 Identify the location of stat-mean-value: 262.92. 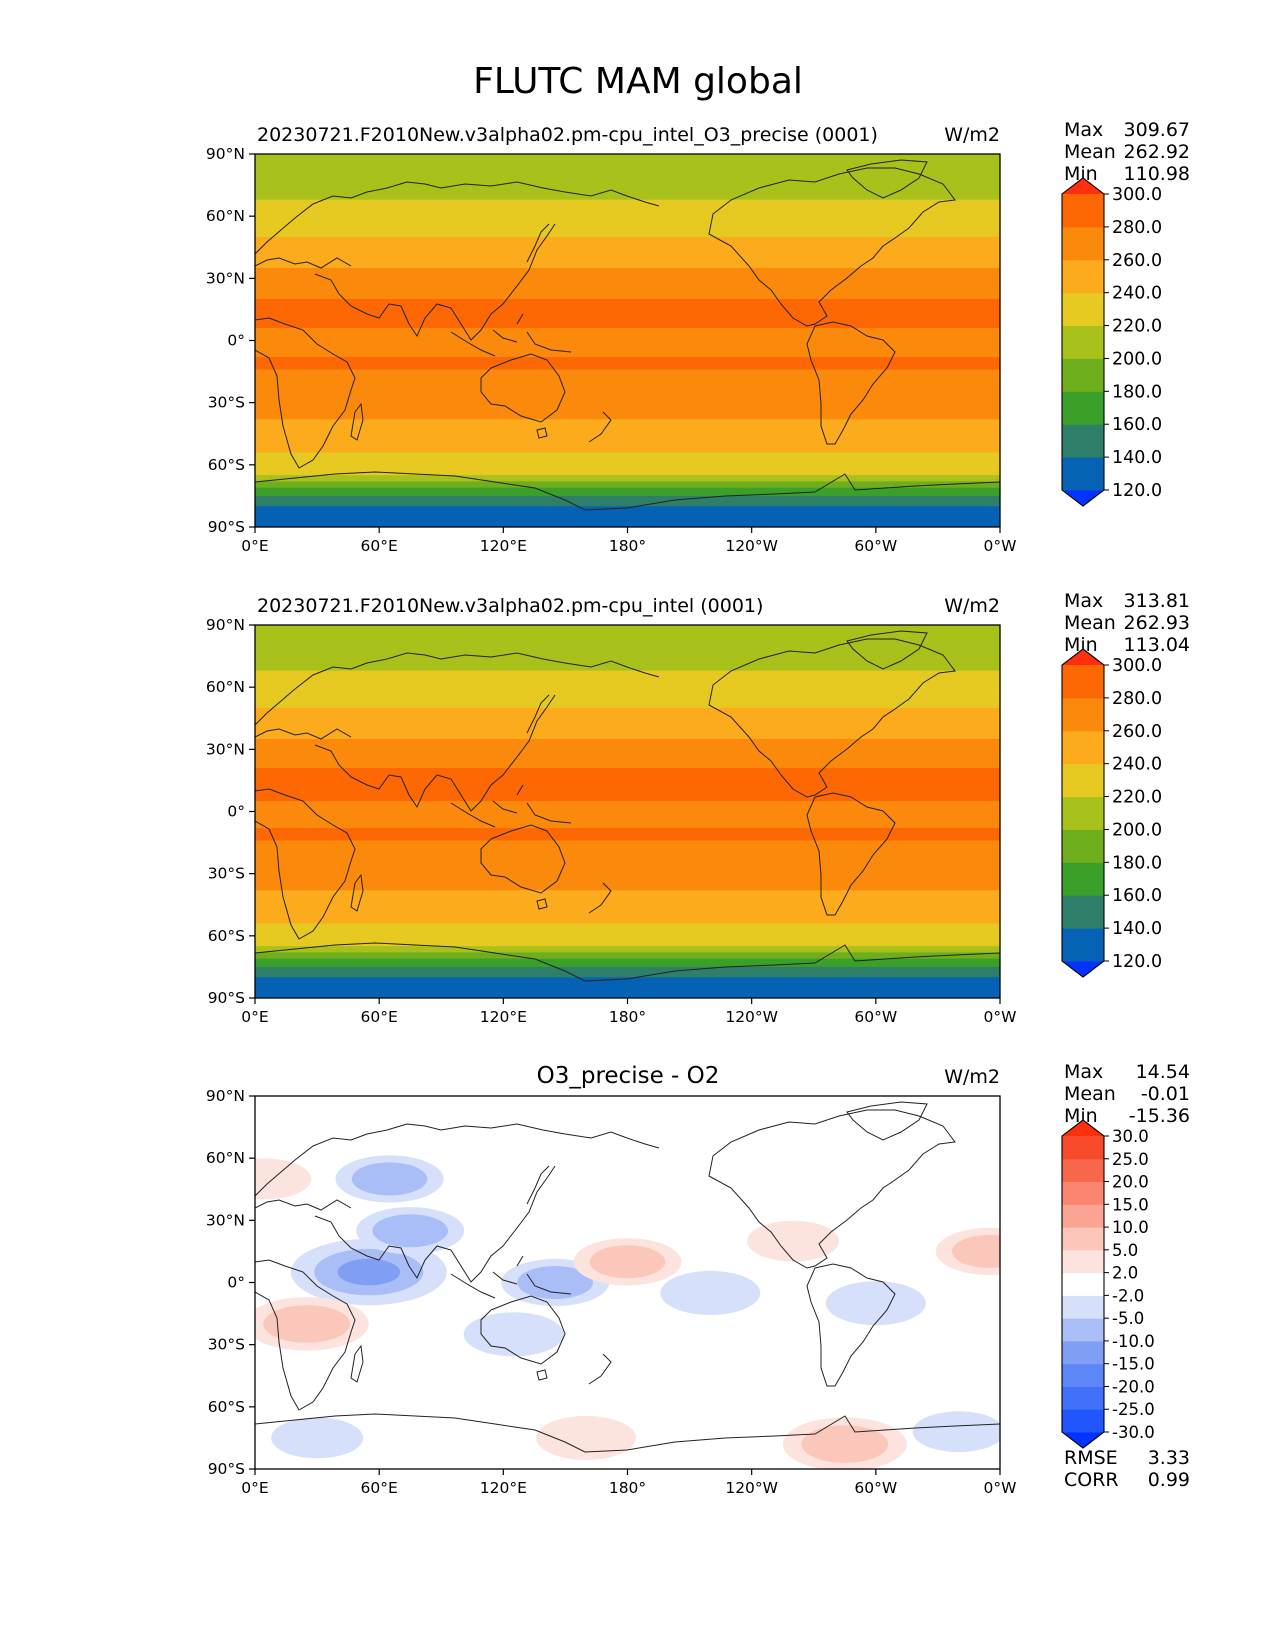
(1157, 152).